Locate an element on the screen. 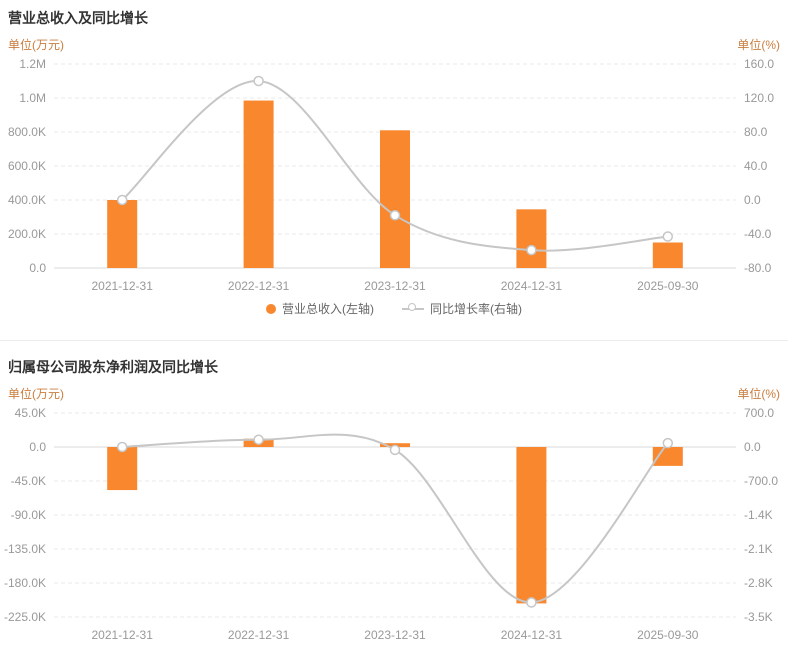 The width and height of the screenshot is (788, 655). left-axis-tick-label: -45.0K is located at coordinates (28, 481).